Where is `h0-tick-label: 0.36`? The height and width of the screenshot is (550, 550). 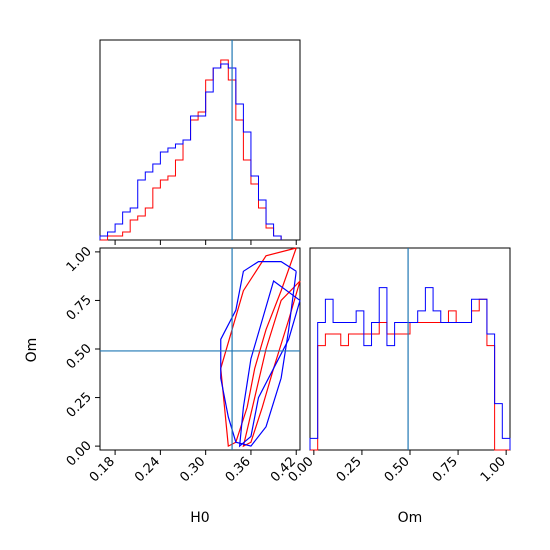 h0-tick-label: 0.36 is located at coordinates (238, 469).